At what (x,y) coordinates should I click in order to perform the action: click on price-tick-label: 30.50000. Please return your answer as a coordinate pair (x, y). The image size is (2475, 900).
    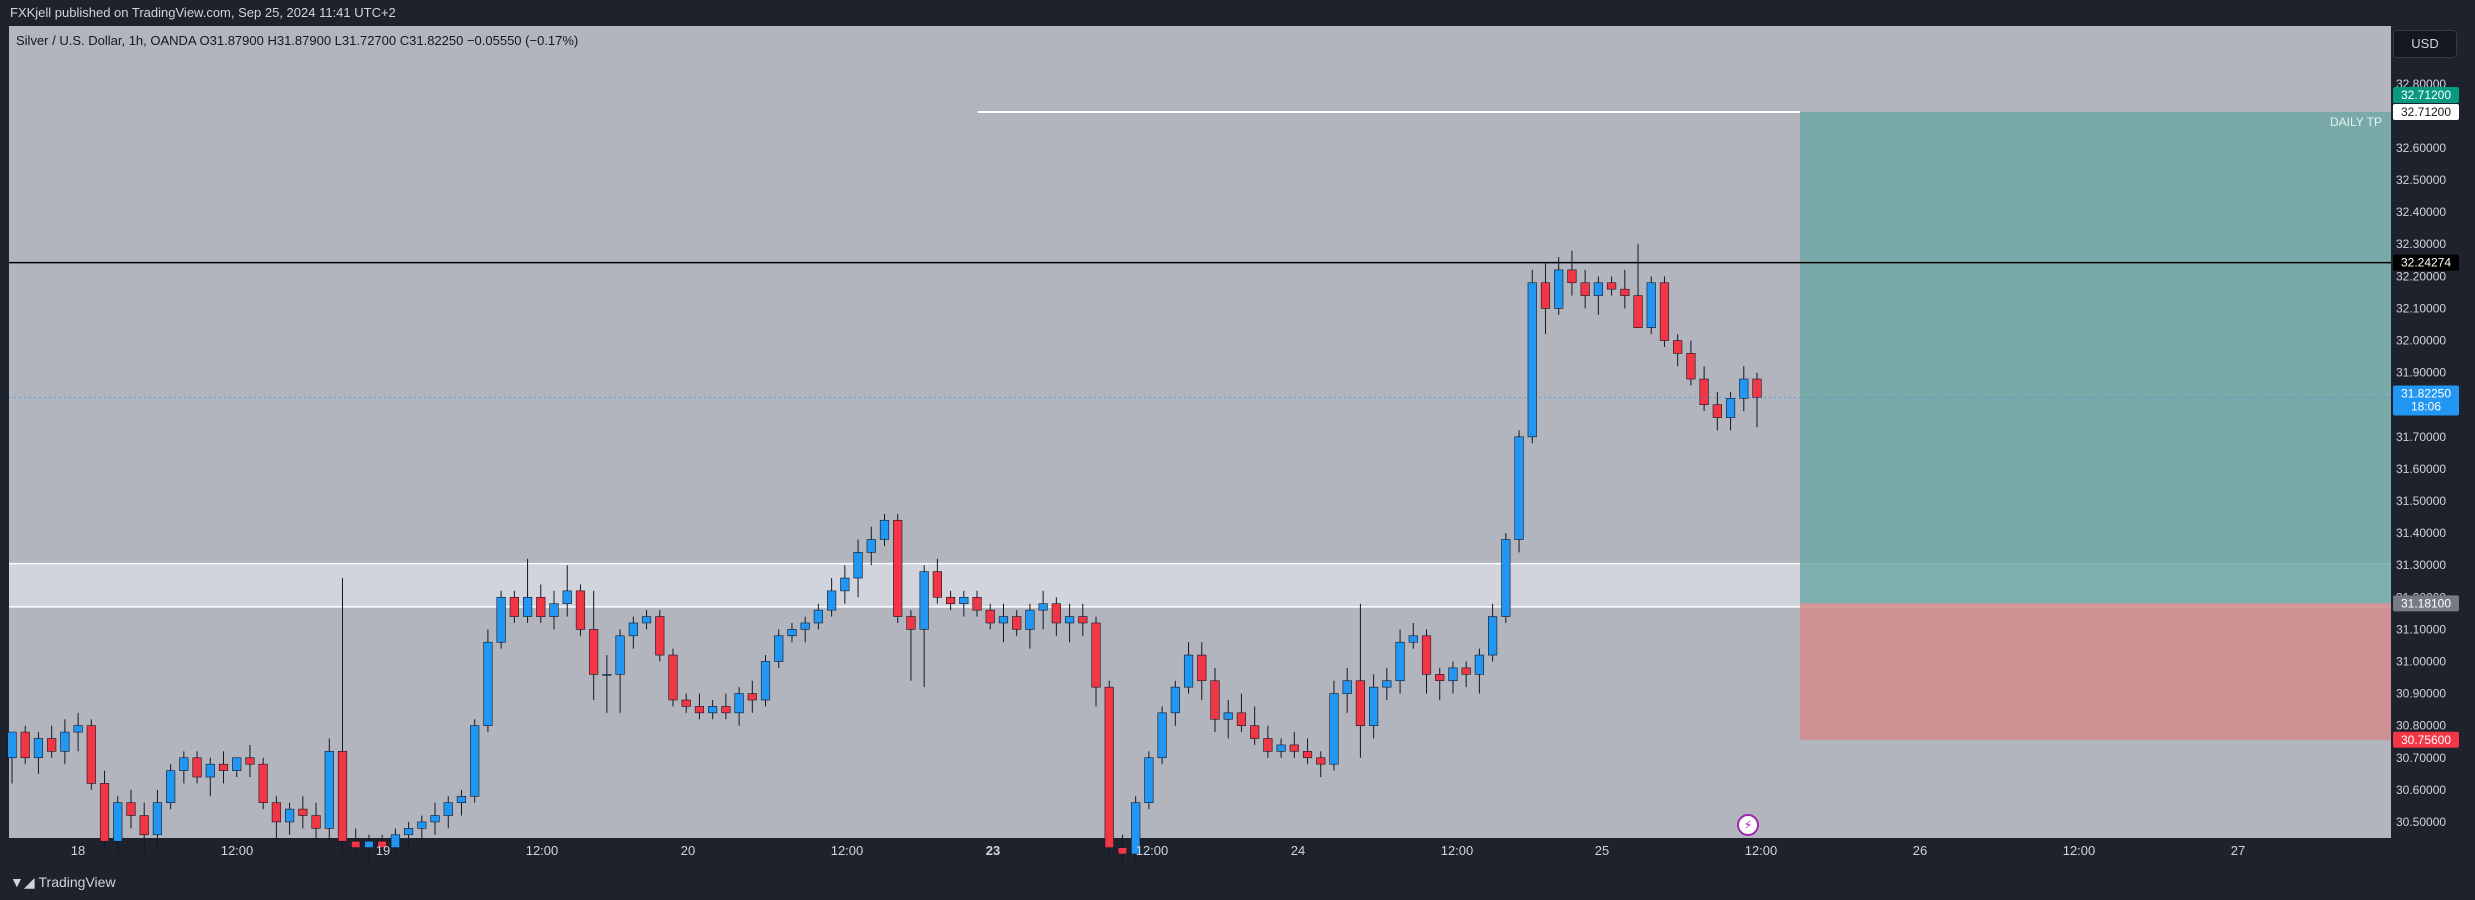
    Looking at the image, I should click on (2421, 822).